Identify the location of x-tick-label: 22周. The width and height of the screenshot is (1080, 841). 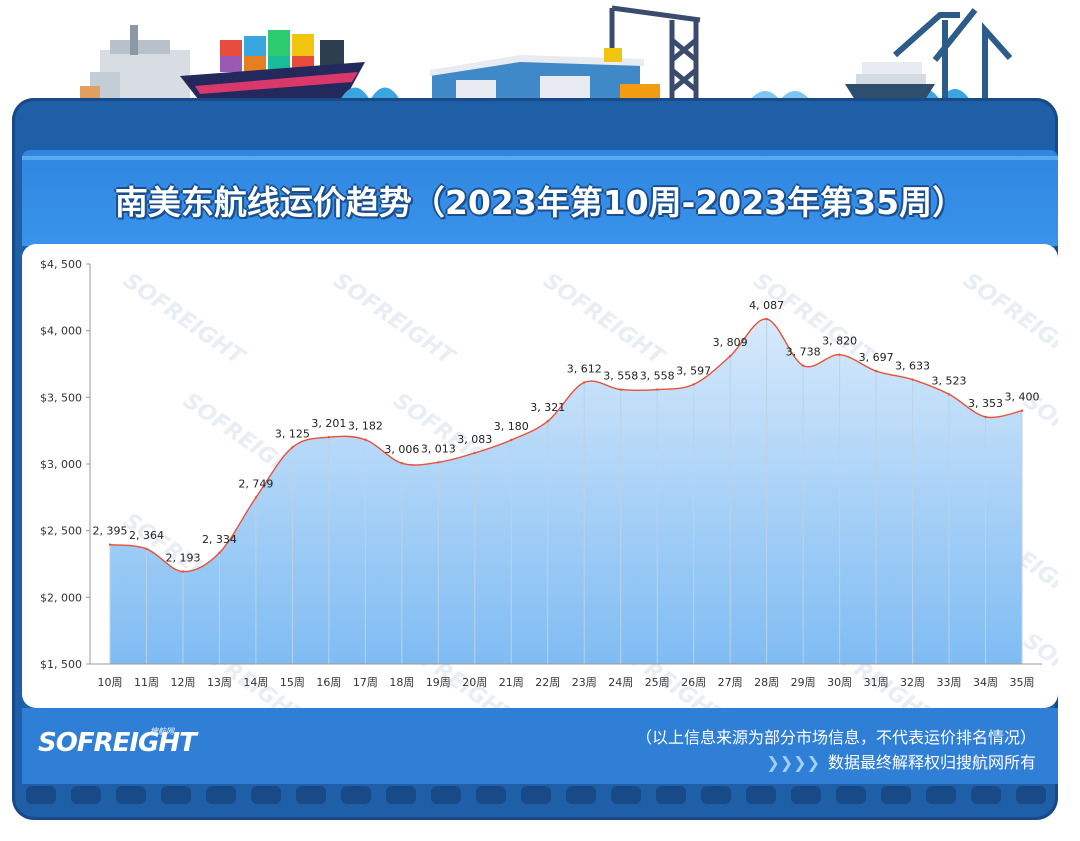
(547, 682).